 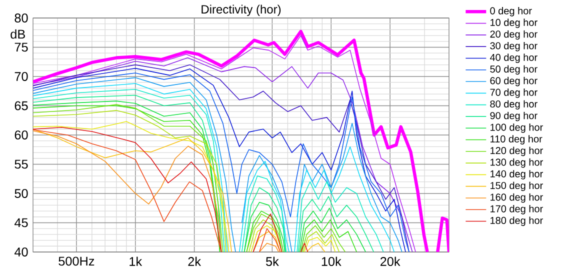 What do you see at coordinates (516, 151) in the screenshot?
I see `legend-label: 120 deg hor` at bounding box center [516, 151].